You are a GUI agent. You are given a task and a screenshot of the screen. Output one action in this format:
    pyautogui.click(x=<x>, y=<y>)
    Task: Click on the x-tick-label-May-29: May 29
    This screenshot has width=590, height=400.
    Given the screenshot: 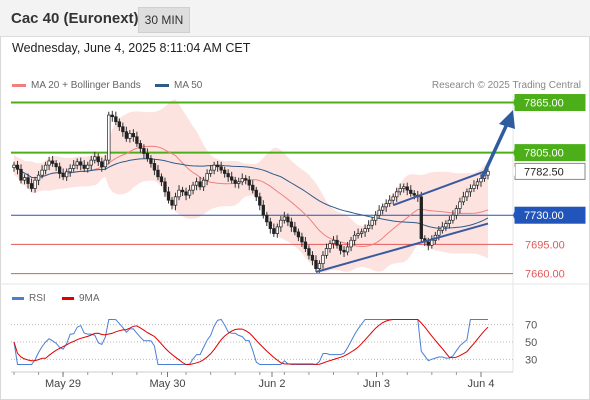 What is the action you would take?
    pyautogui.click(x=63, y=384)
    